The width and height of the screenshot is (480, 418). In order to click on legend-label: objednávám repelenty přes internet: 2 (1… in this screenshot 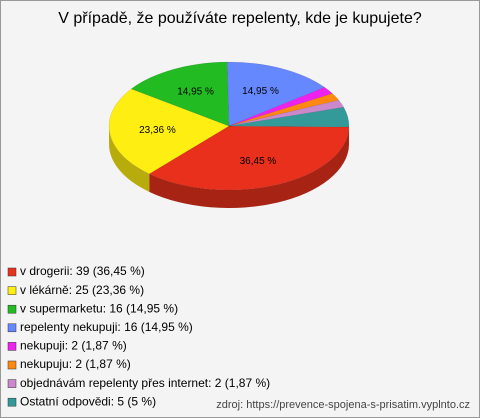, I will do `click(145, 383)`.